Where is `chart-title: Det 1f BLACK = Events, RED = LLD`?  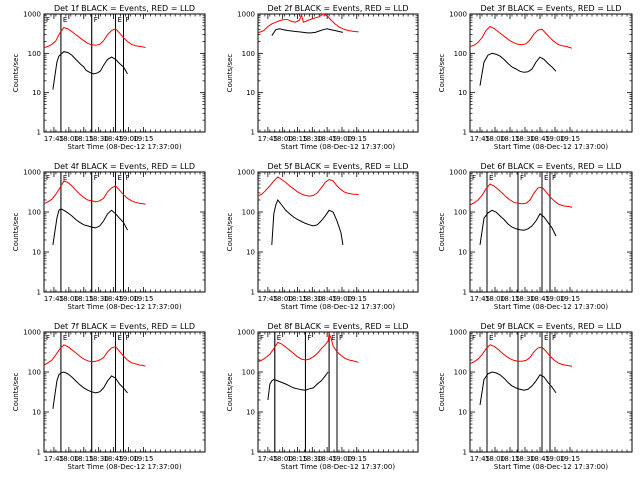
chart-title: Det 1f BLACK = Events, RED = LLD is located at coordinates (124, 8).